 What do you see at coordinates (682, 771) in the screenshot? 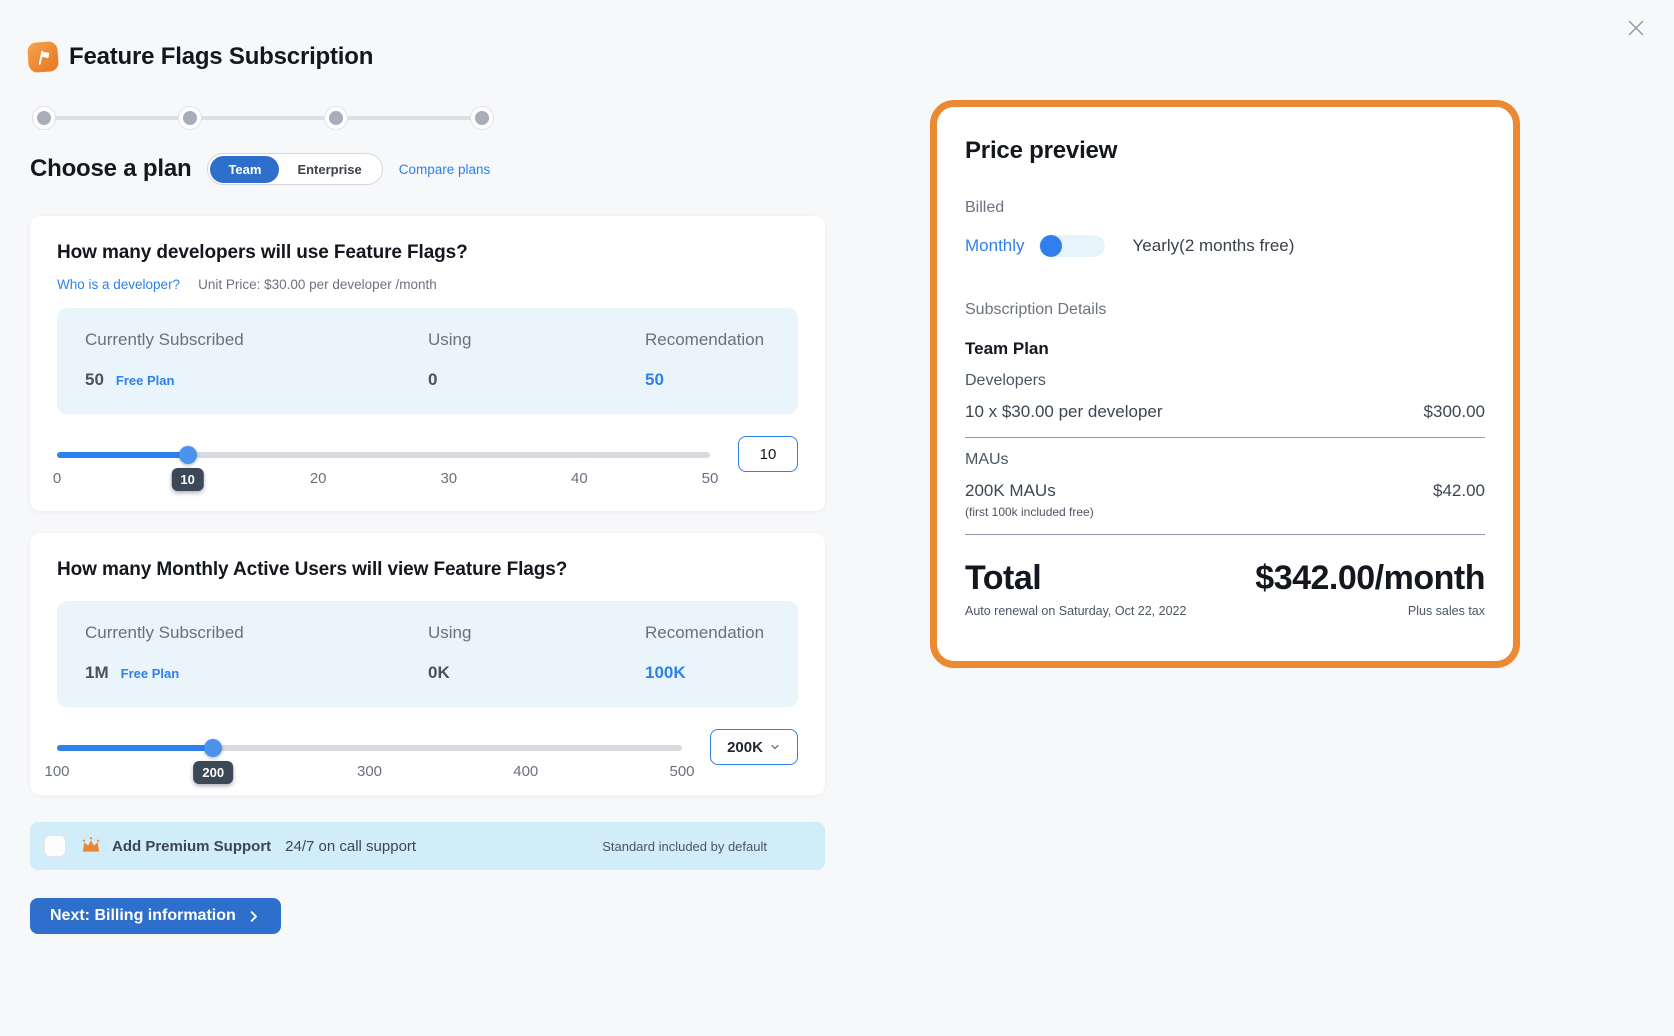
I see `slider-tick-label: 500` at bounding box center [682, 771].